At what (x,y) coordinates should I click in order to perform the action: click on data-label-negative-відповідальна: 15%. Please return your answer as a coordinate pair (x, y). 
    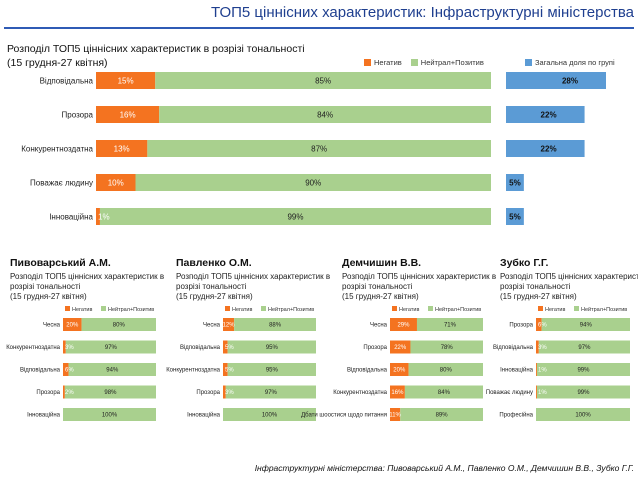
    Looking at the image, I should click on (126, 80).